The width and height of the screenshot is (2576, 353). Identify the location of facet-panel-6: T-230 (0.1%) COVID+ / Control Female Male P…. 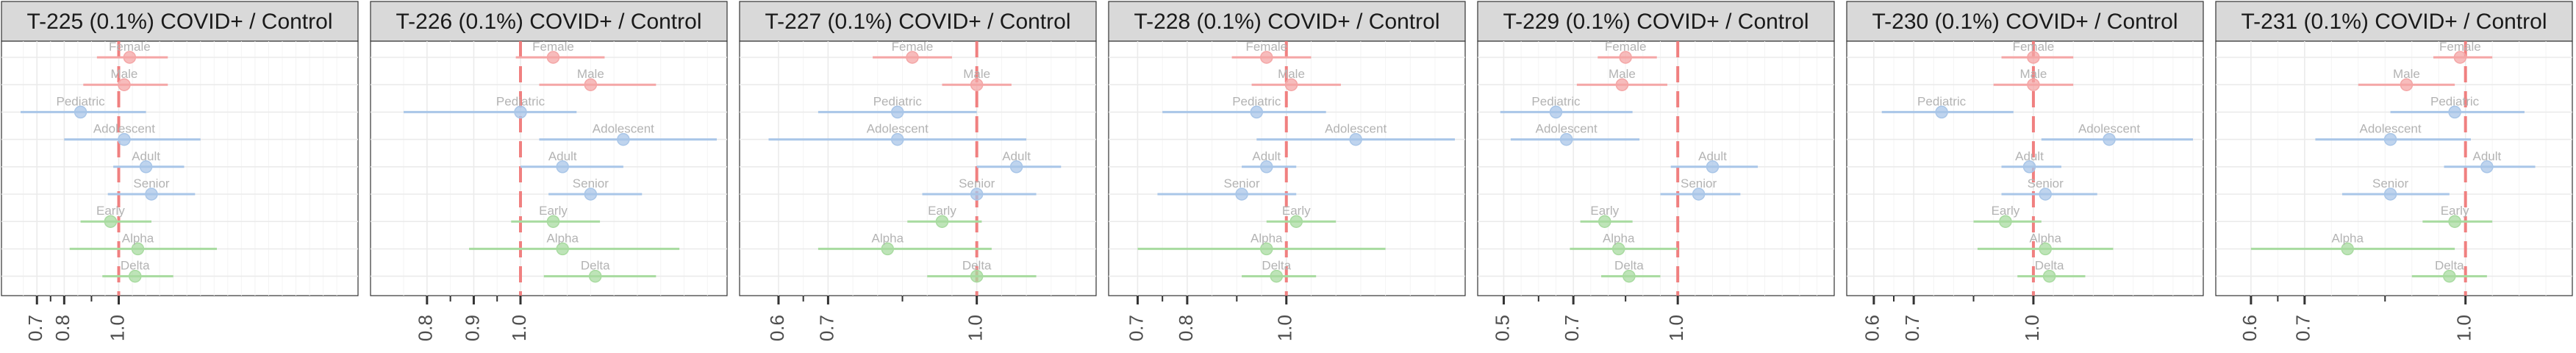
(2025, 171).